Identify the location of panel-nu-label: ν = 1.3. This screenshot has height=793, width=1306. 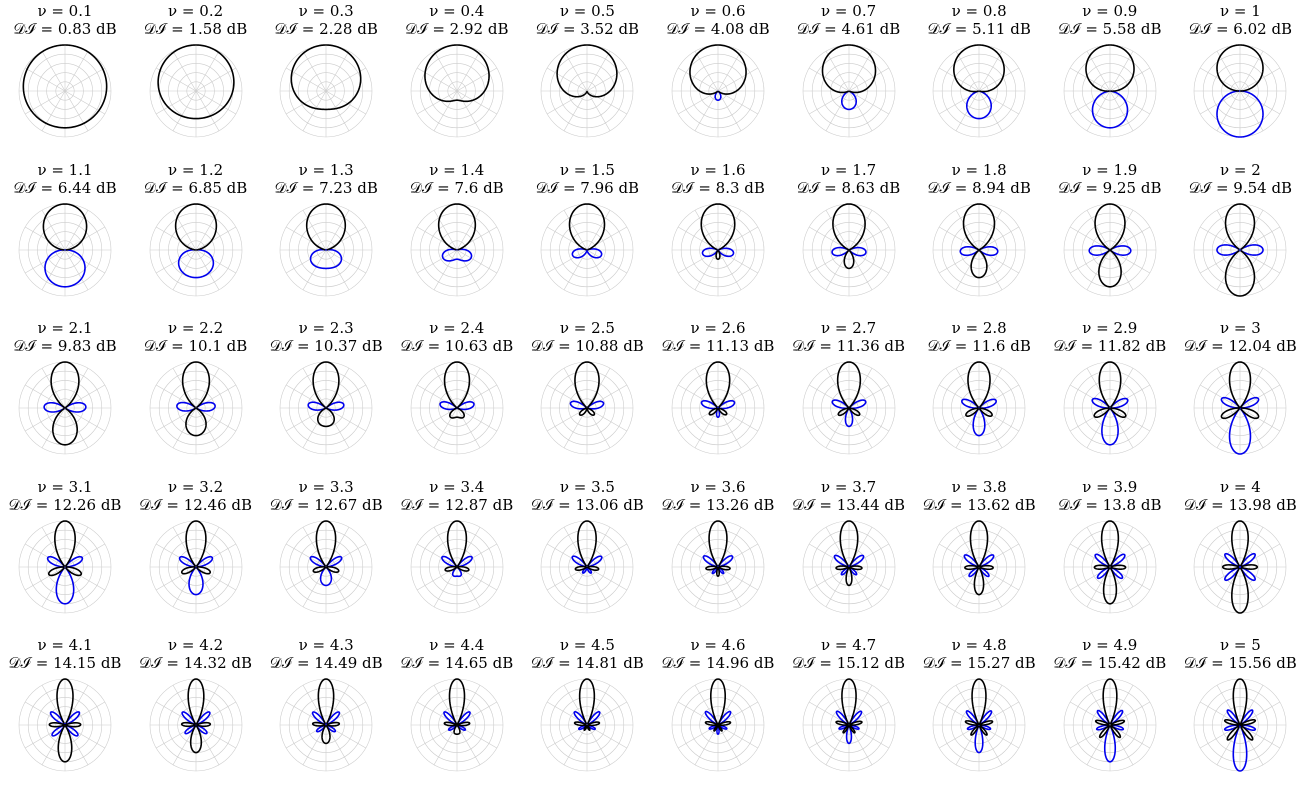
(326, 169).